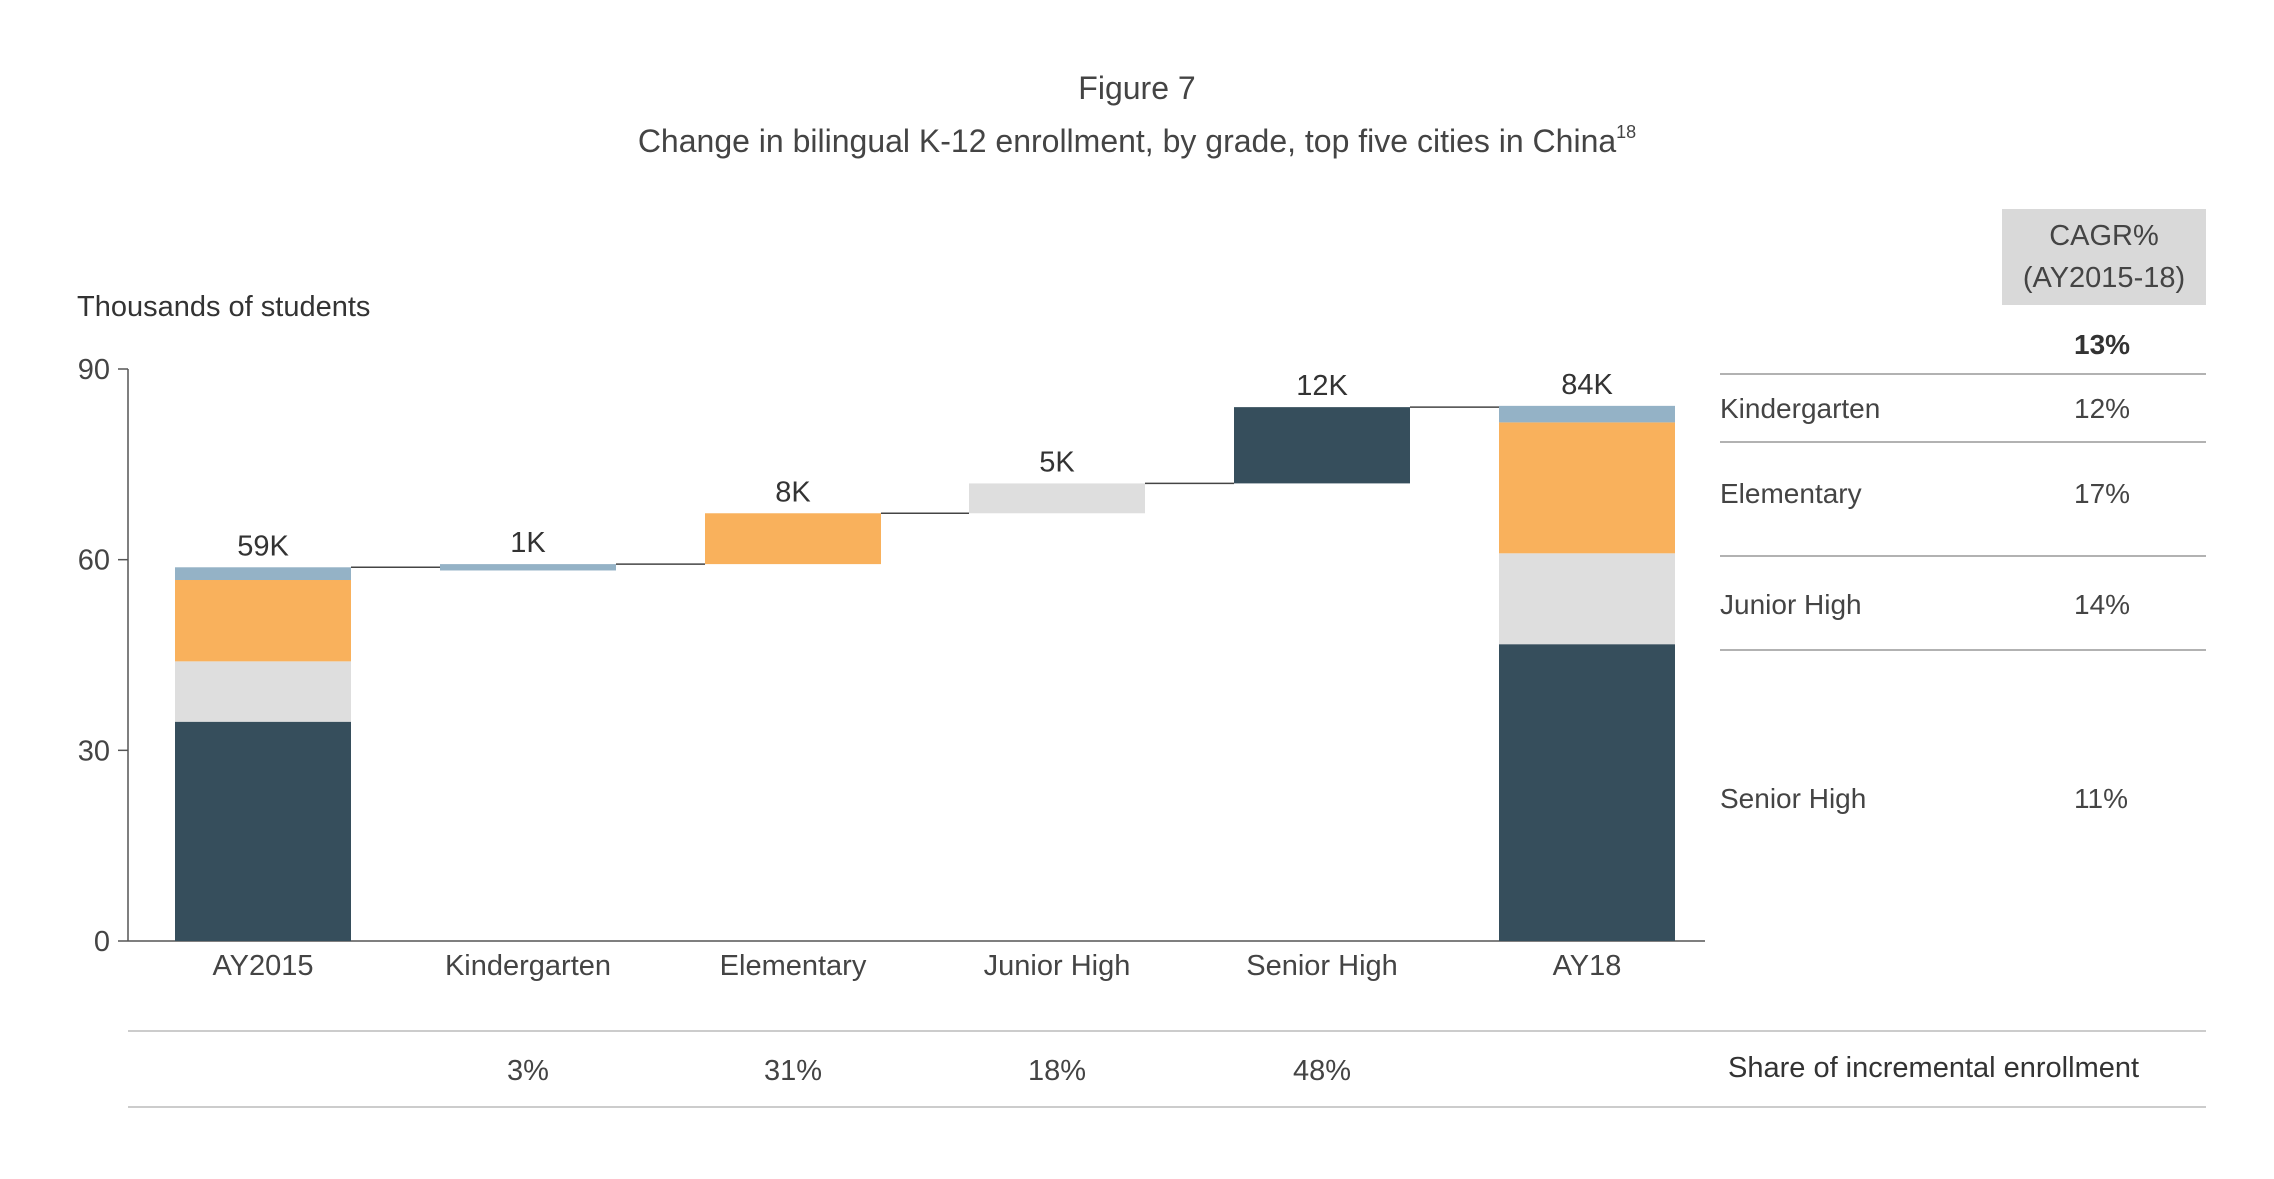 This screenshot has height=1179, width=2274. What do you see at coordinates (102, 942) in the screenshot?
I see `y-tick-label: 0` at bounding box center [102, 942].